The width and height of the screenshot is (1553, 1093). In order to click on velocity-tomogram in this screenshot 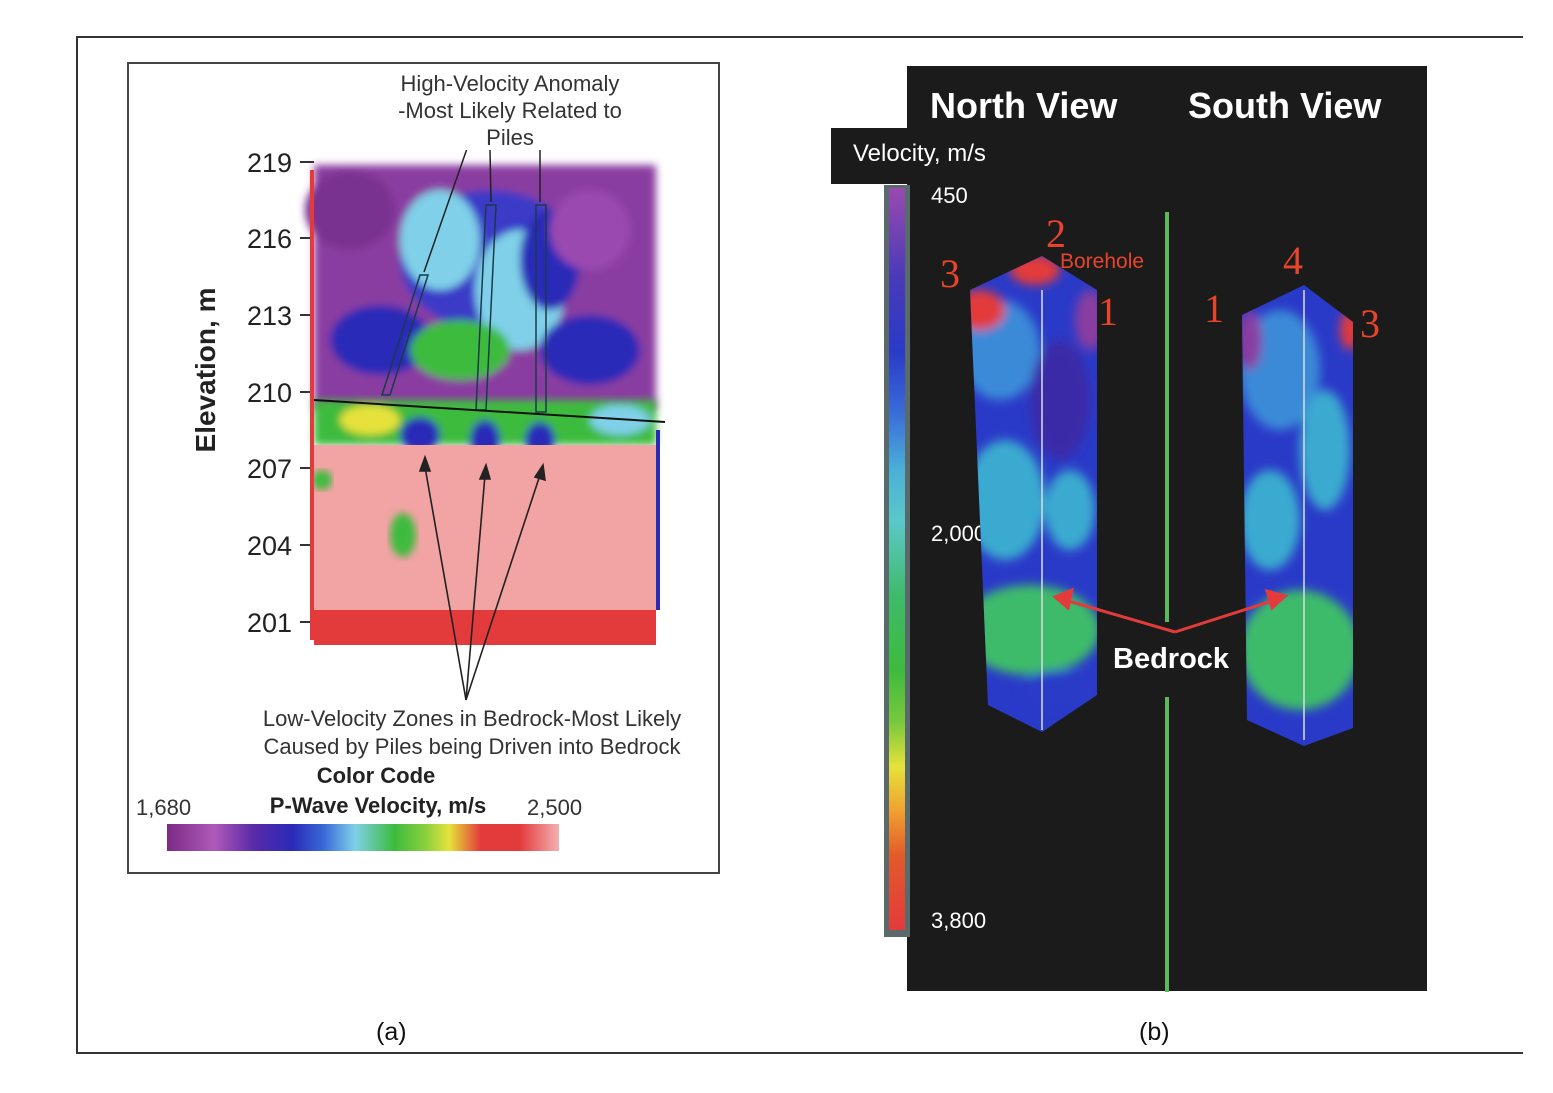, I will do `click(483, 397)`.